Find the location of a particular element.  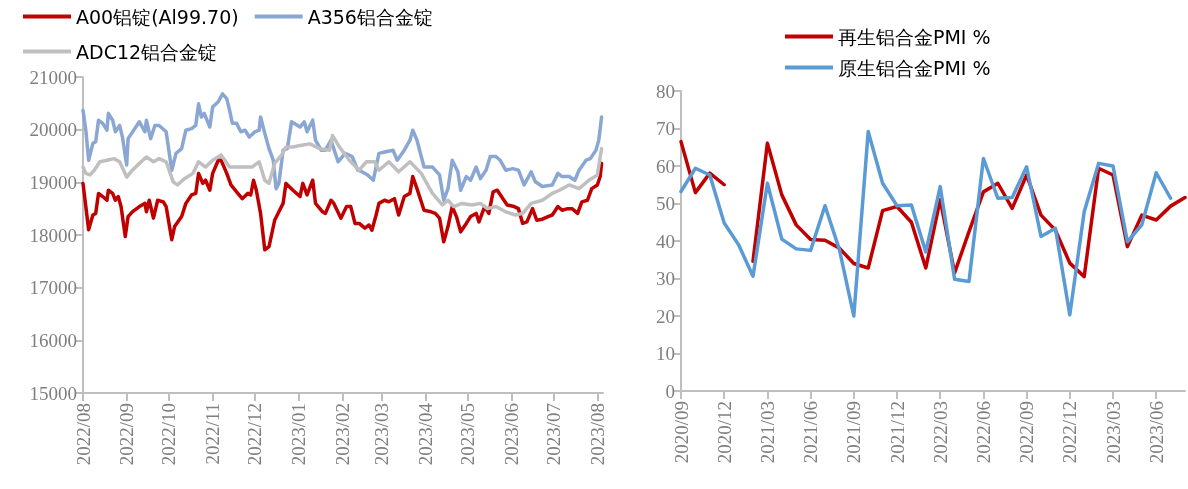

x-tick-label: 2022/03 is located at coordinates (940, 432).